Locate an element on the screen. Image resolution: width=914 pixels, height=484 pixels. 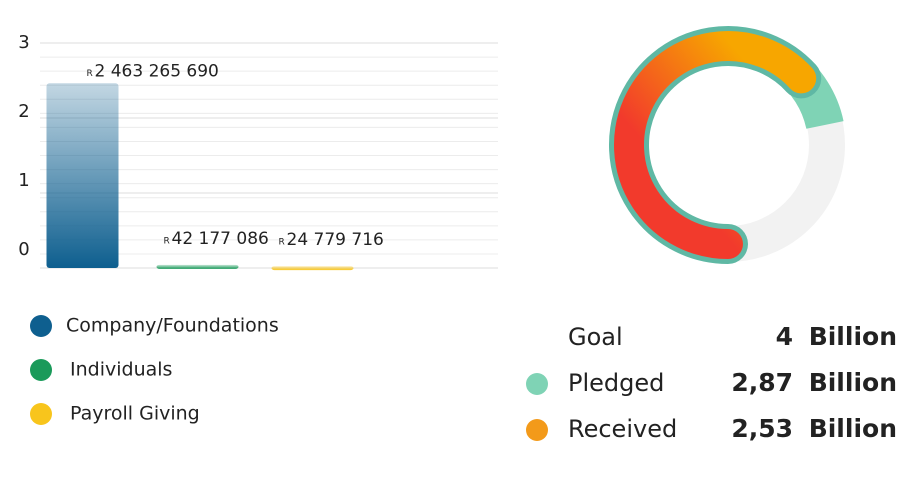
received-arc is located at coordinates (715, 145).